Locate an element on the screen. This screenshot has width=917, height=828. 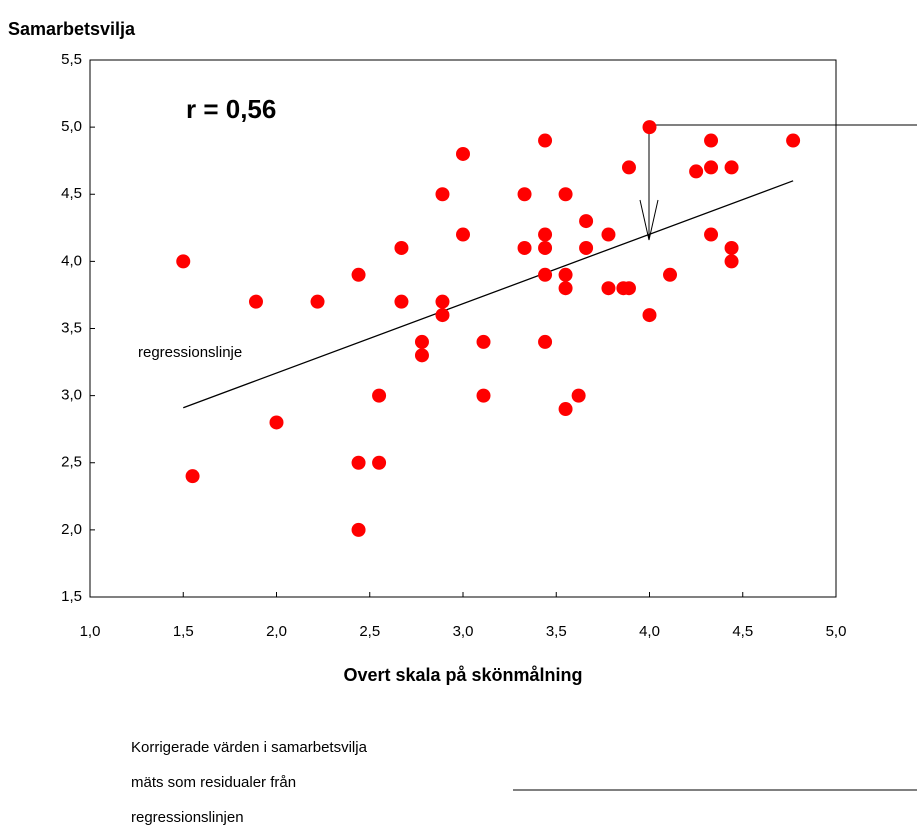
y-tick-label: 4,0 is located at coordinates (71, 260).